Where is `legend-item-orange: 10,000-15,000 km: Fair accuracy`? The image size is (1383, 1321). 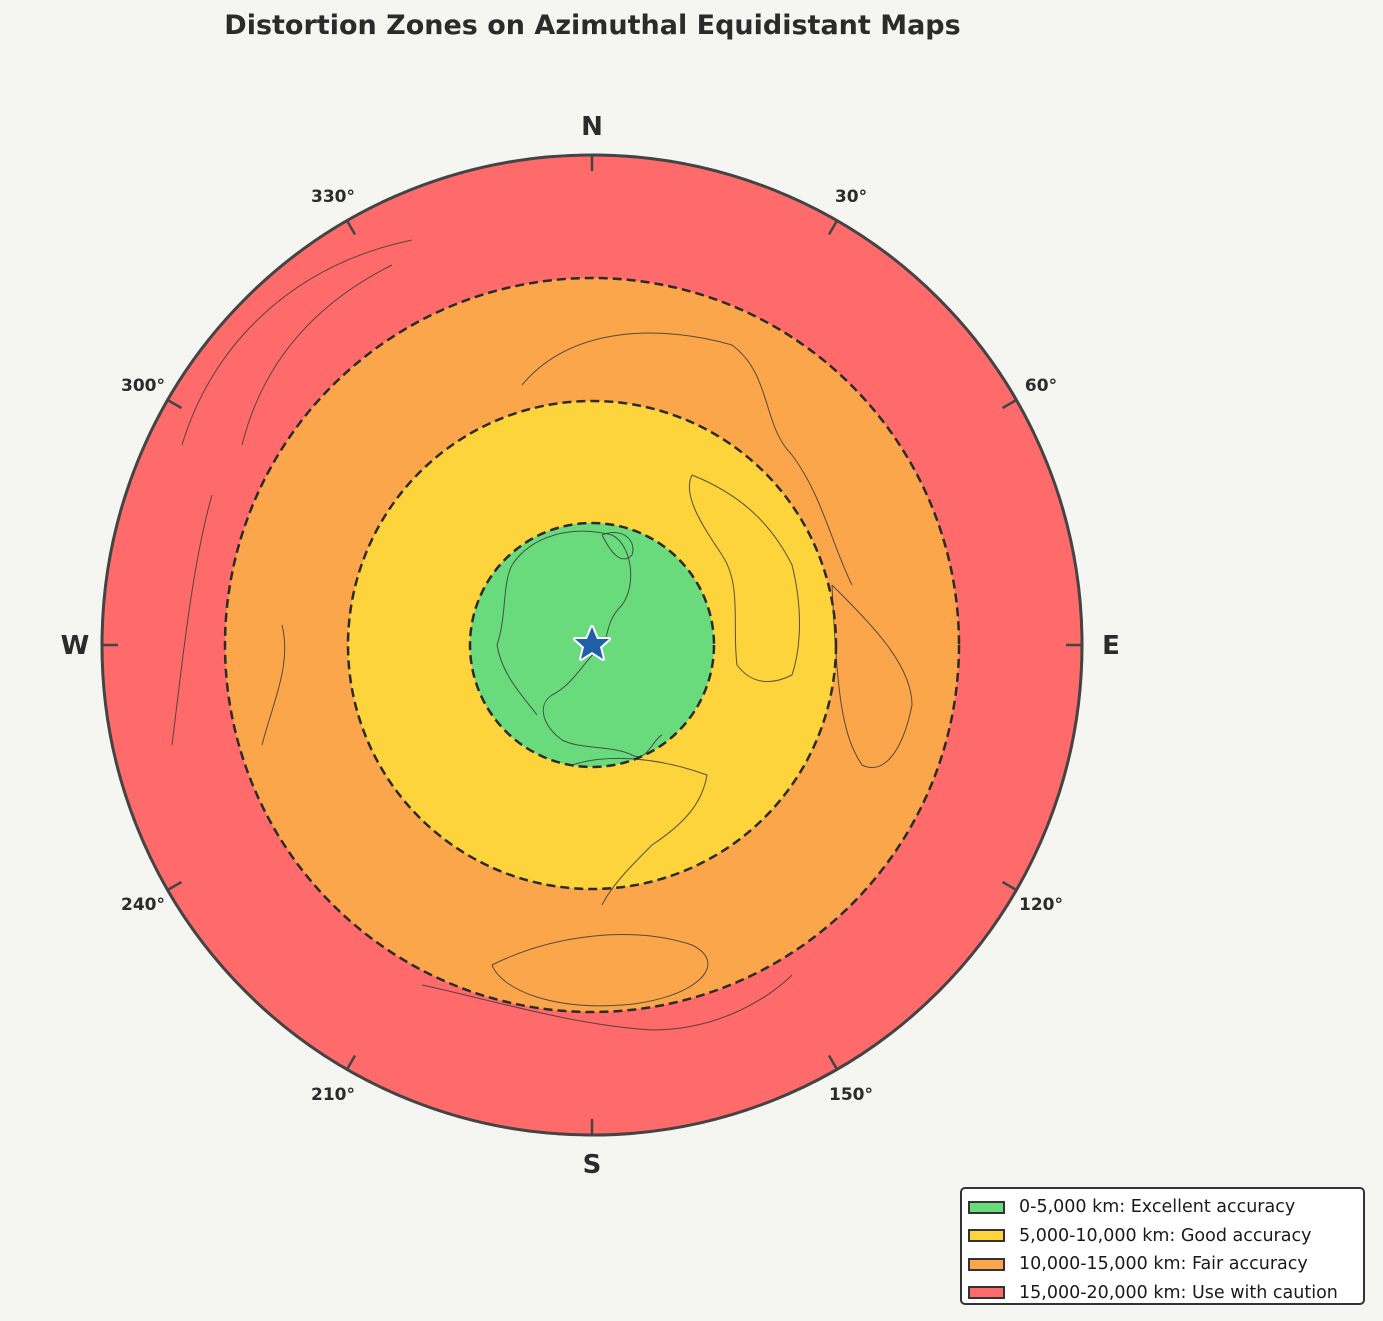 legend-item-orange: 10,000-15,000 km: Fair accuracy is located at coordinates (1165, 1264).